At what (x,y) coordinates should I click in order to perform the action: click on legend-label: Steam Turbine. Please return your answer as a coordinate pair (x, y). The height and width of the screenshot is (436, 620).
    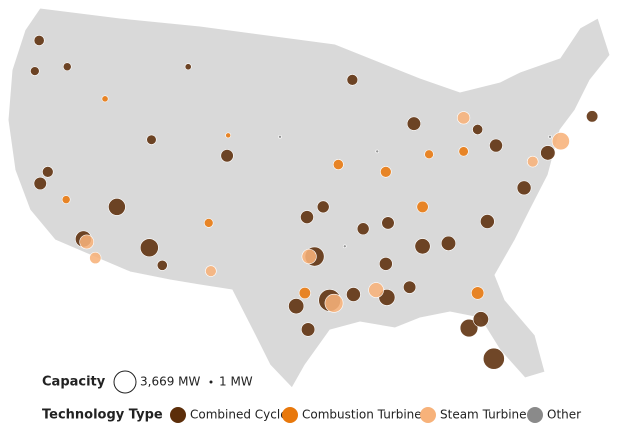
    Looking at the image, I should click on (483, 415).